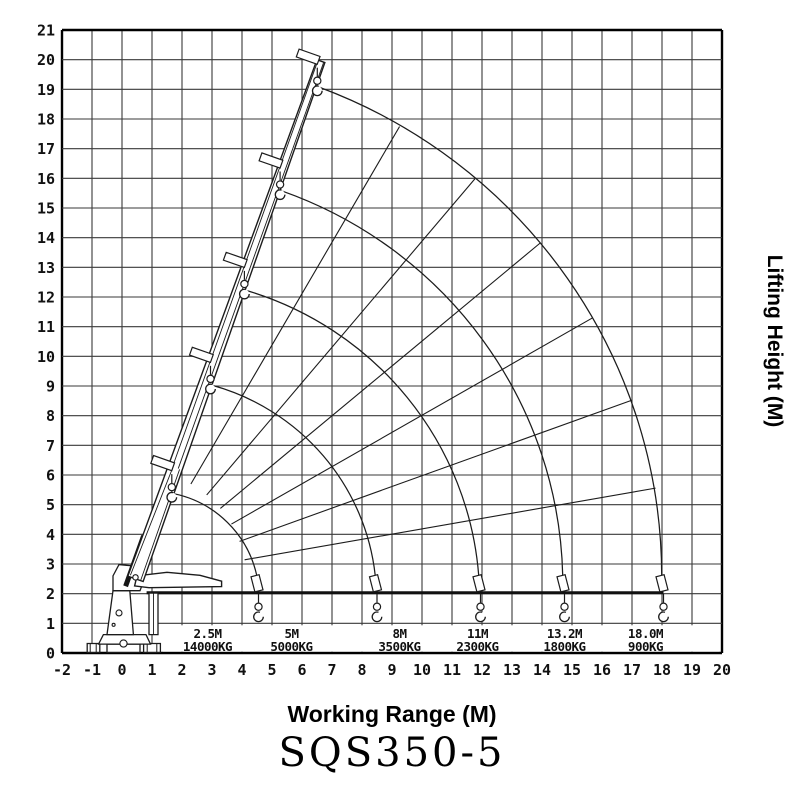 The image size is (800, 790). Describe the element at coordinates (662, 670) in the screenshot. I see `x-tick-label: 18` at that location.